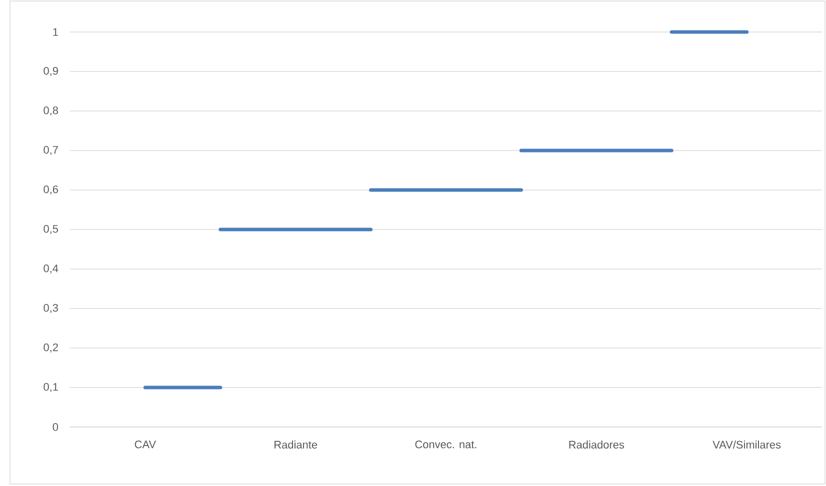 This screenshot has height=486, width=826. Describe the element at coordinates (51, 111) in the screenshot. I see `y-tick-label: 0,8` at that location.